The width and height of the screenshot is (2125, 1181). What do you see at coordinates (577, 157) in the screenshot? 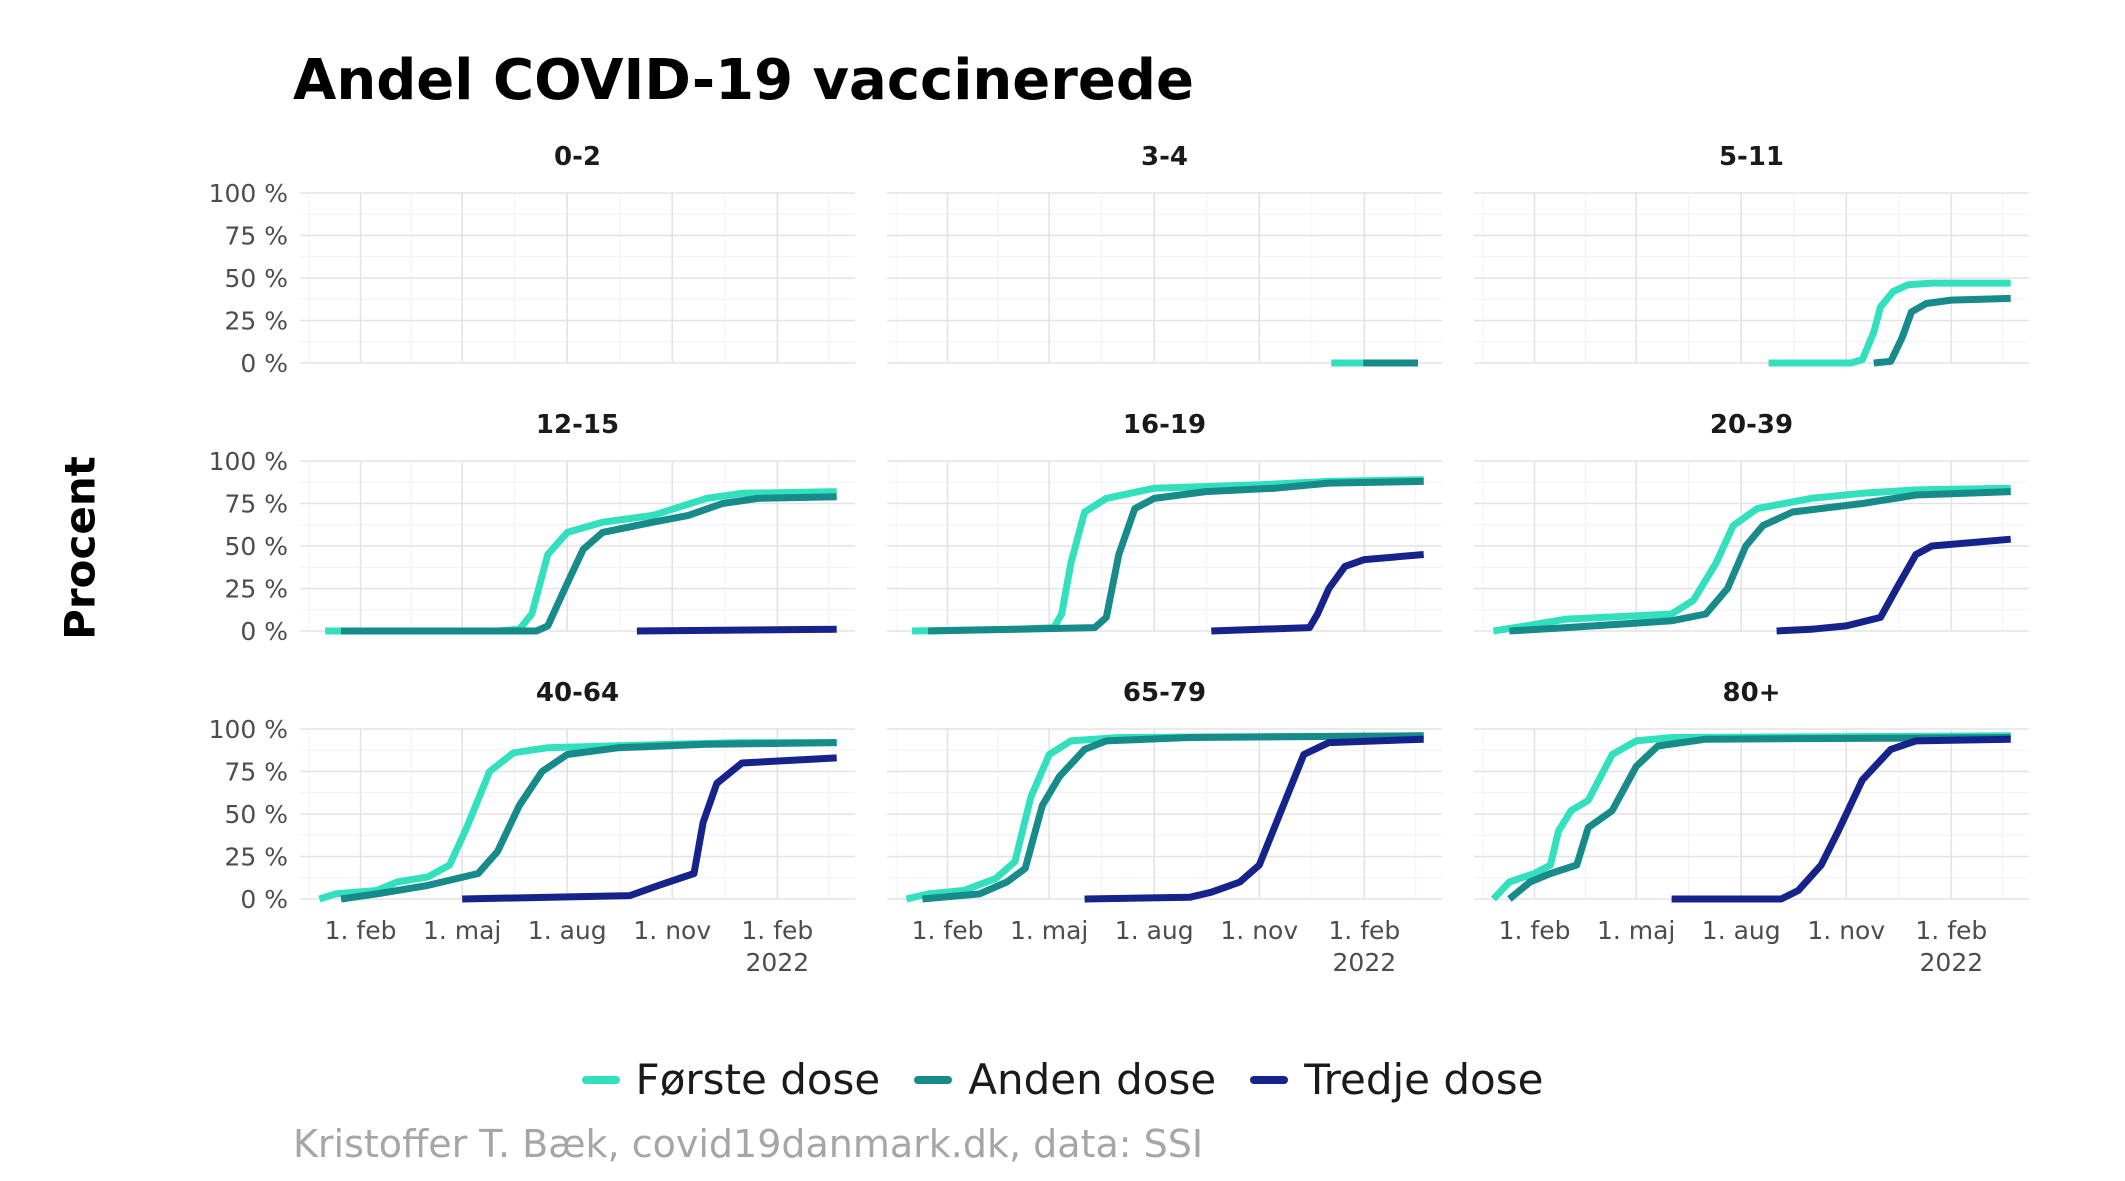
I see `facet-label: 0-2` at bounding box center [577, 157].